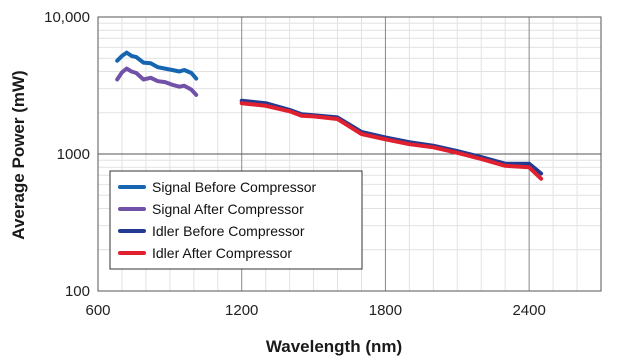  Describe the element at coordinates (385, 310) in the screenshot. I see `x-tick-label: 1800` at that location.